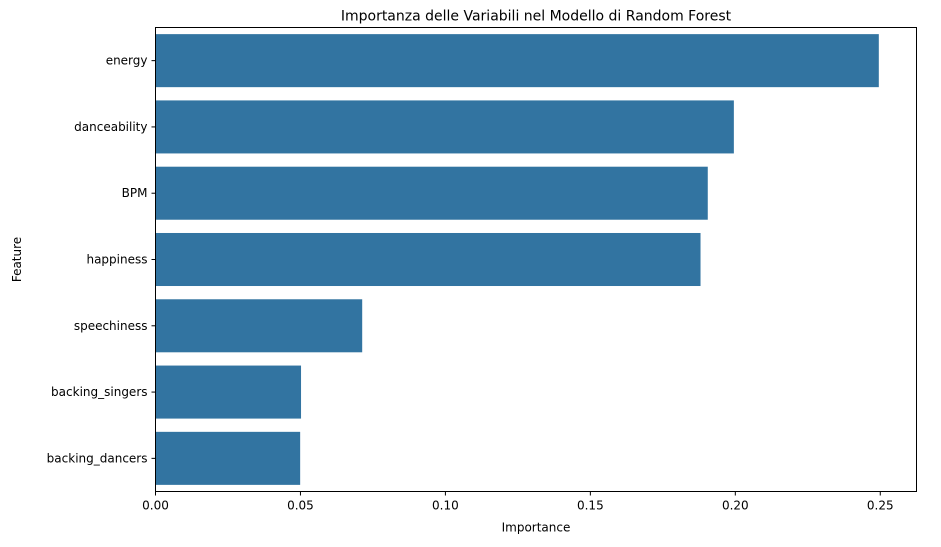  Describe the element at coordinates (518, 502) in the screenshot. I see `x-axis-ticks: 0.00 0.05 0.10 0.15 0.20 0.25` at that location.